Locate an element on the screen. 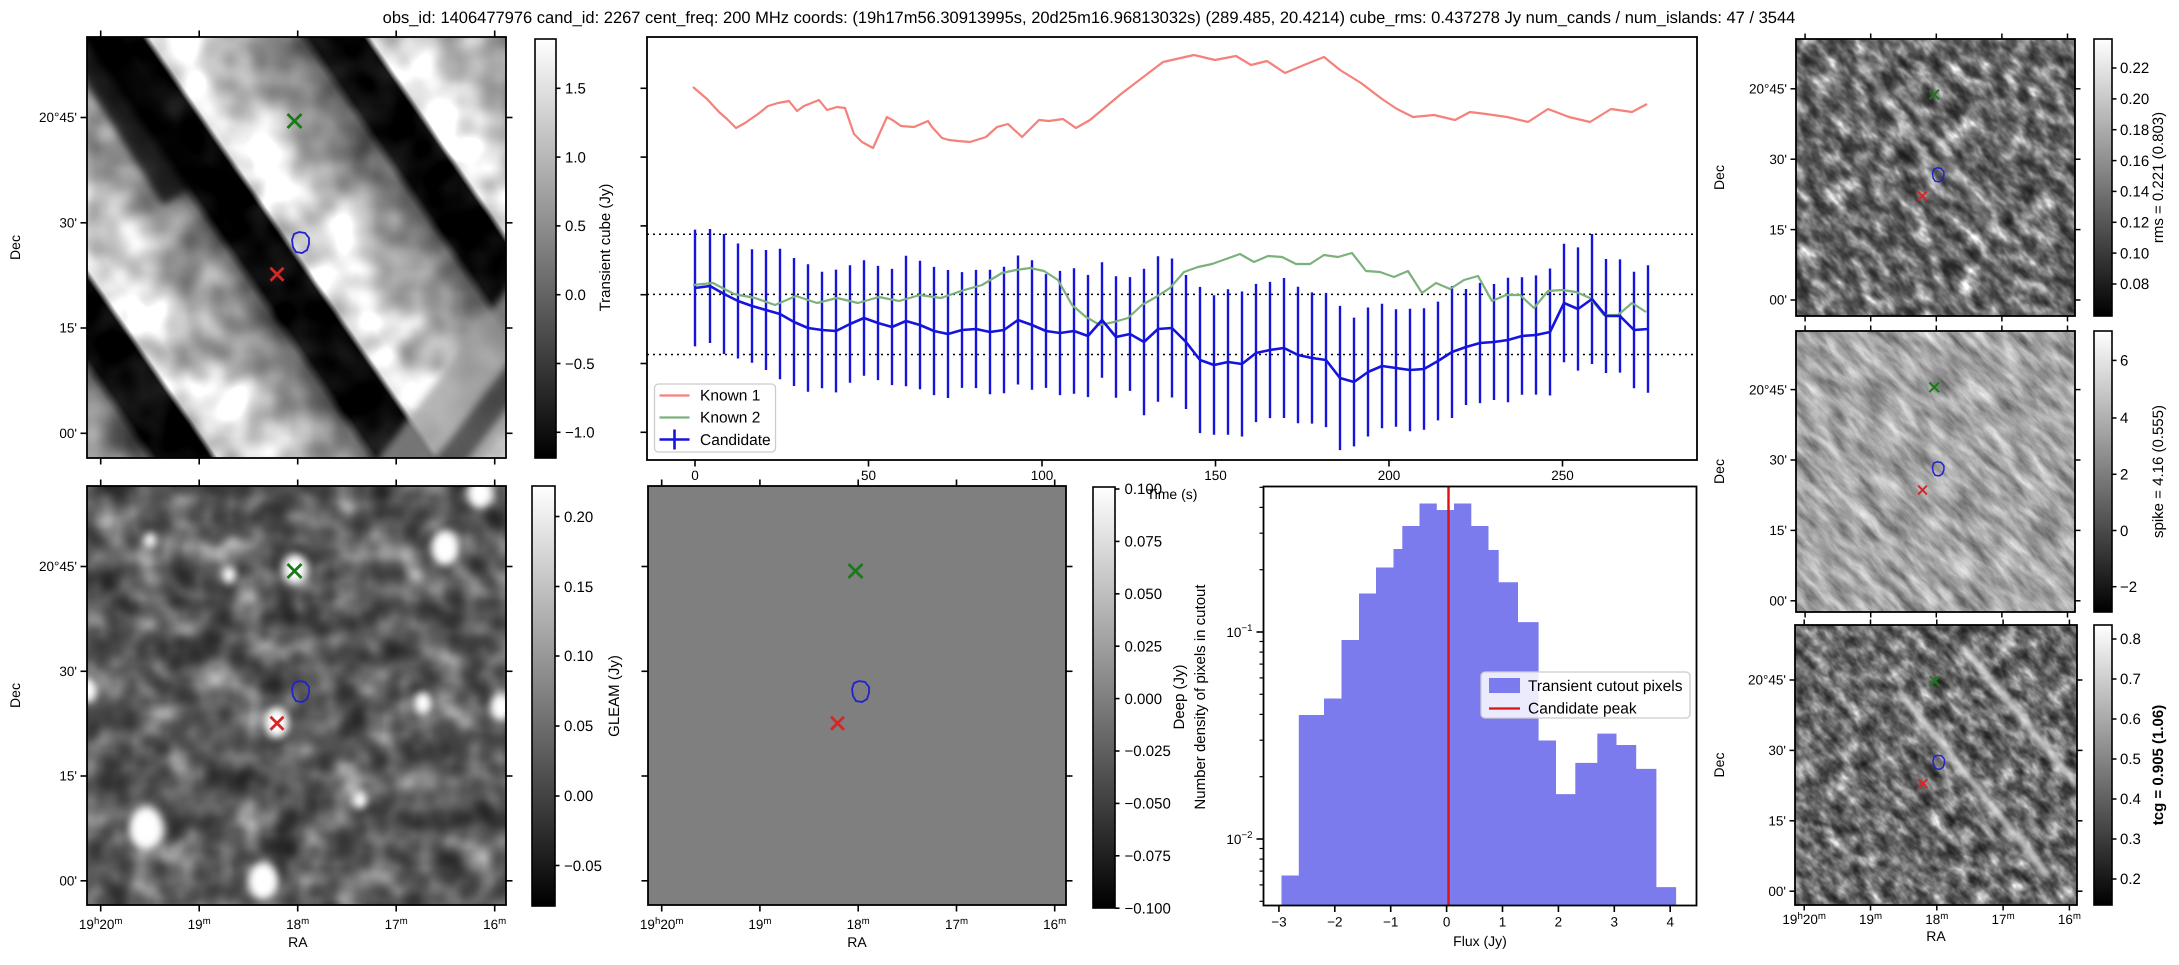 The height and width of the screenshot is (965, 2179). svg-text: −1.0 is located at coordinates (580, 433).